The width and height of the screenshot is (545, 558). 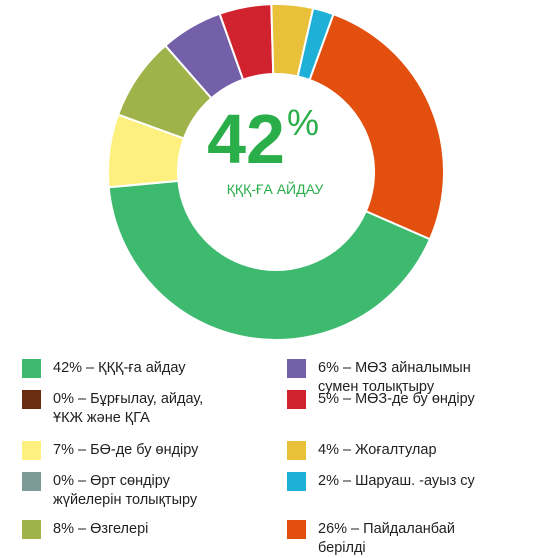 What do you see at coordinates (303, 122) in the screenshot?
I see `center-unit: %` at bounding box center [303, 122].